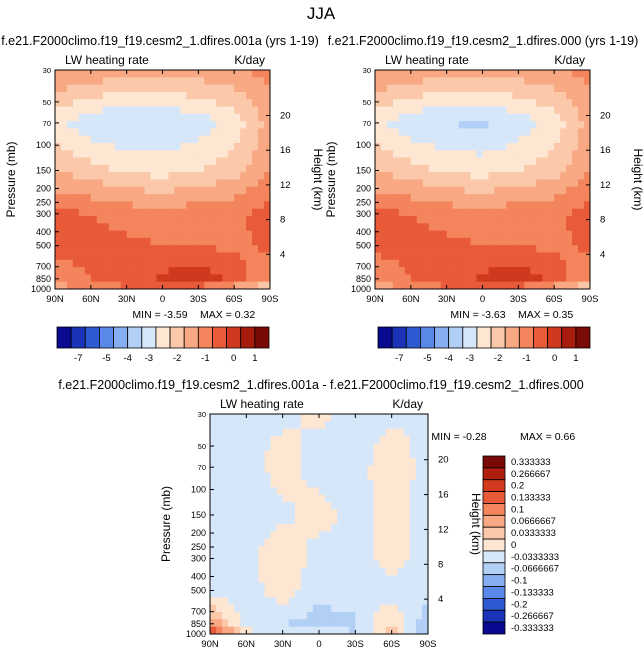 The image size is (643, 658). Describe the element at coordinates (535, 569) in the screenshot. I see `colorbar-label: -0.0666667` at that location.